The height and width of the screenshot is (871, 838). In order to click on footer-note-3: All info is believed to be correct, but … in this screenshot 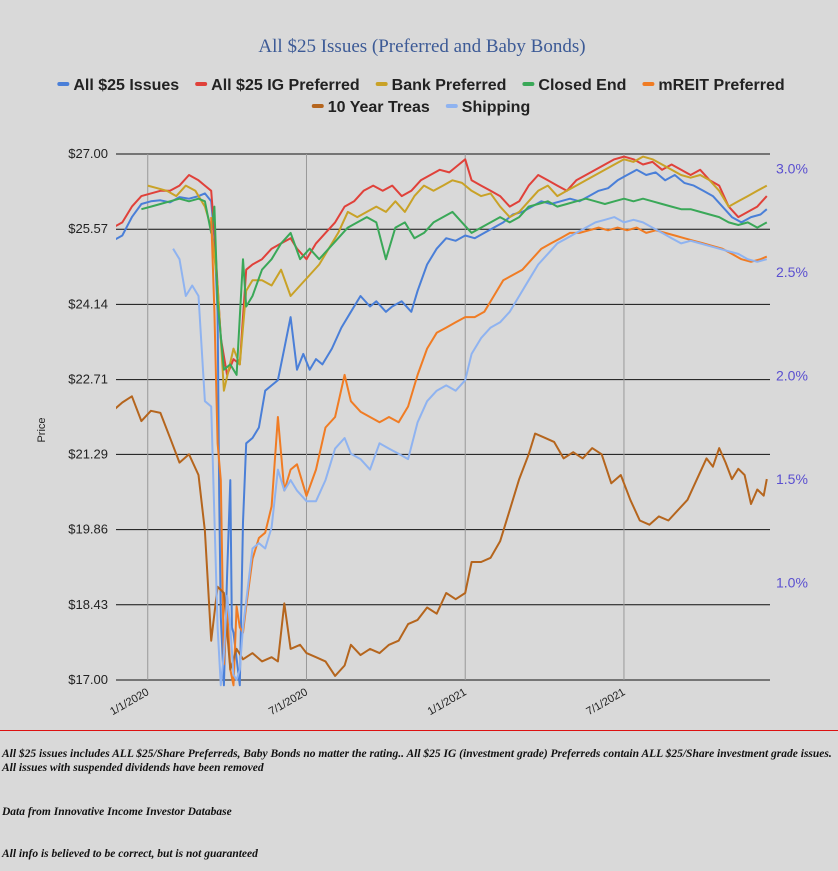, I will do `click(130, 854)`.